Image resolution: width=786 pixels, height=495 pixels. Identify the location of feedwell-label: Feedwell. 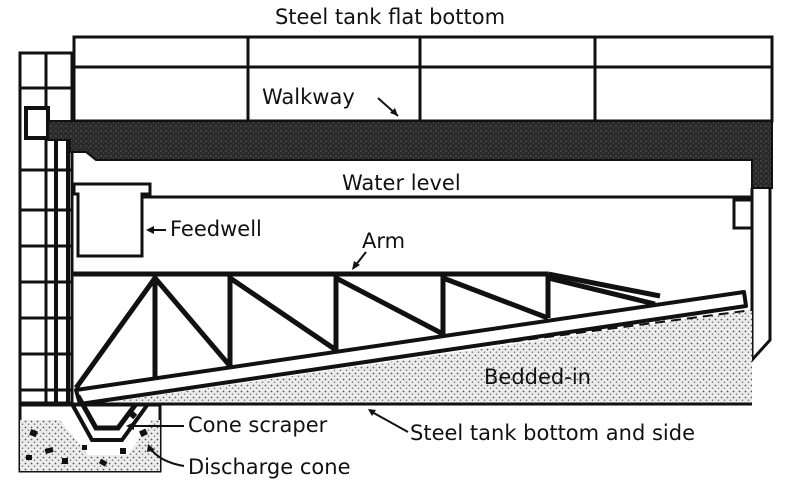
(216, 229).